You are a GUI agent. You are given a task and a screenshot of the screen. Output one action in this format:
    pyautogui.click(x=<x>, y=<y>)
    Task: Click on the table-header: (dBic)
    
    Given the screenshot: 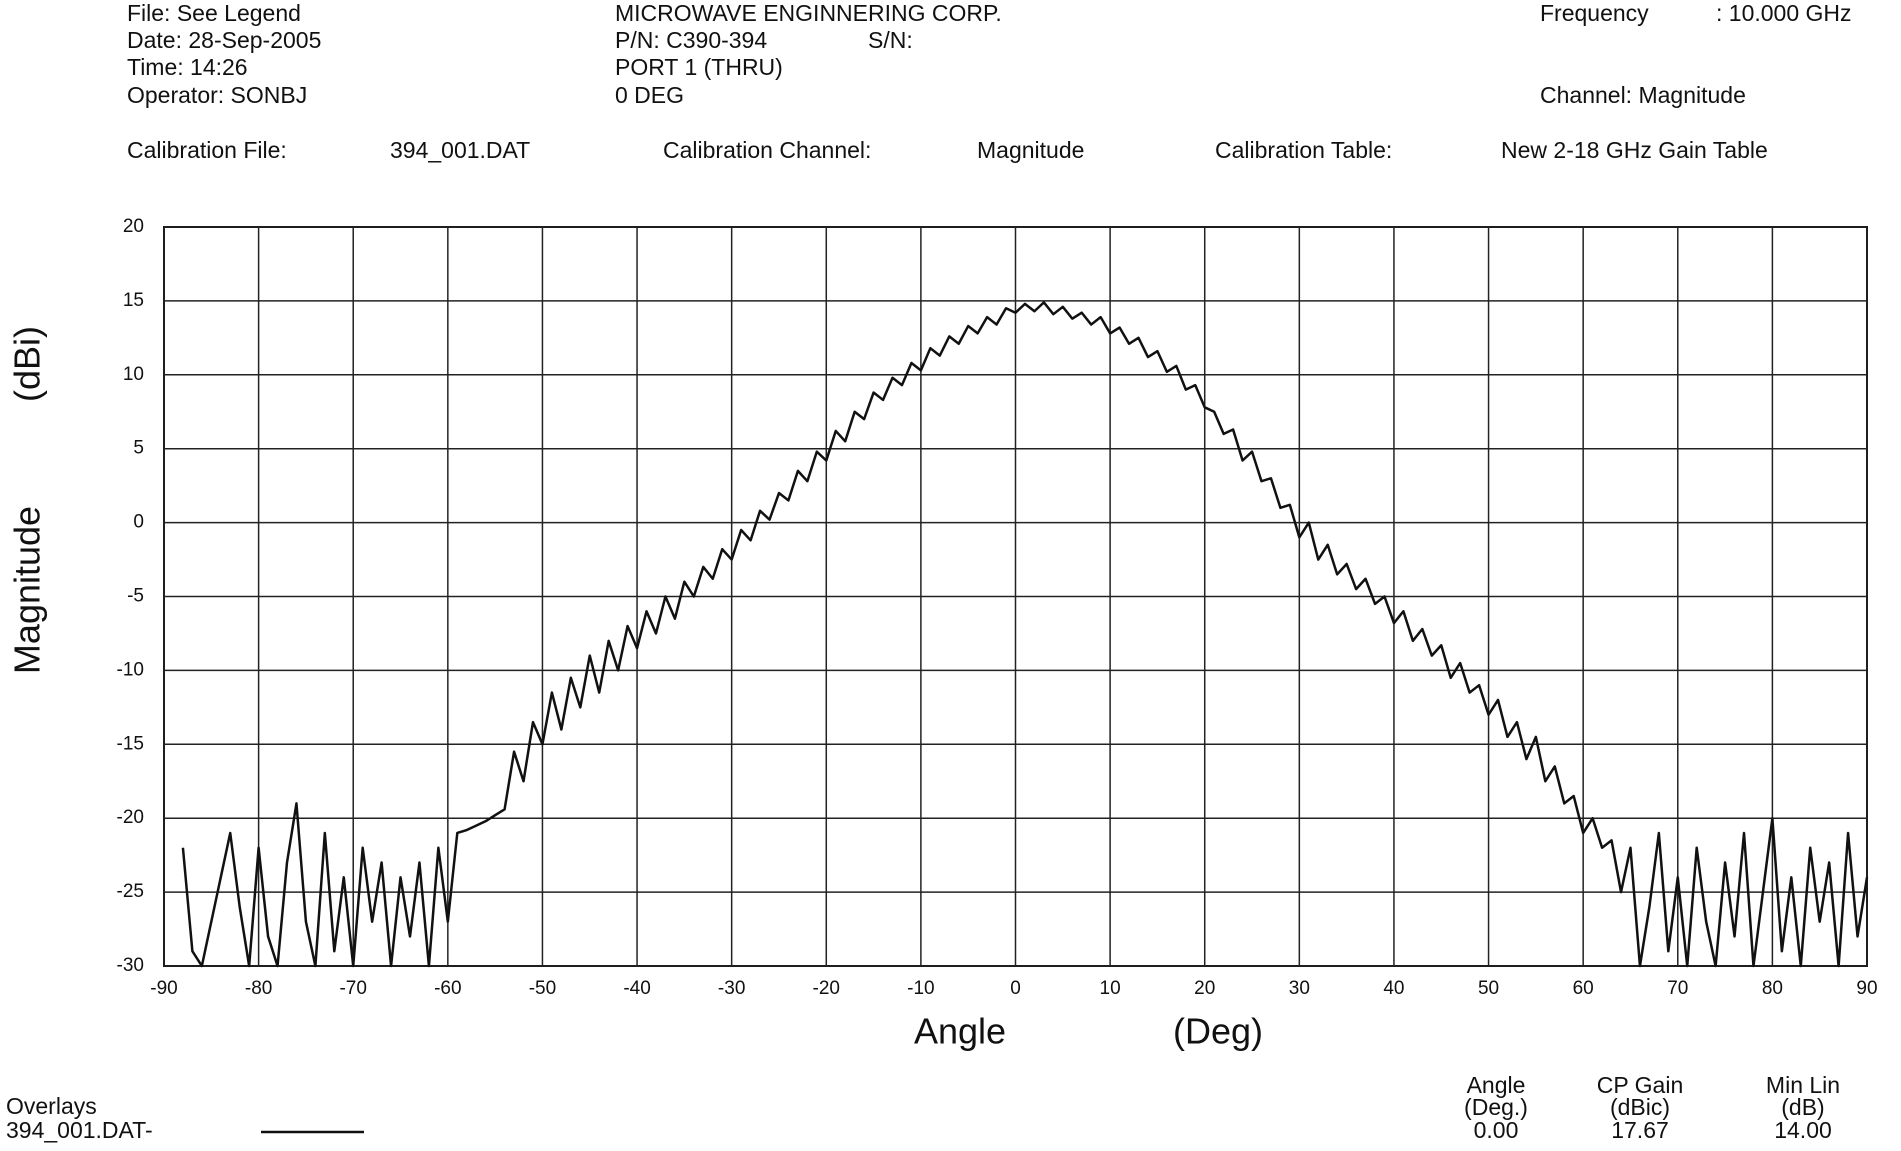 What is the action you would take?
    pyautogui.click(x=1640, y=1107)
    